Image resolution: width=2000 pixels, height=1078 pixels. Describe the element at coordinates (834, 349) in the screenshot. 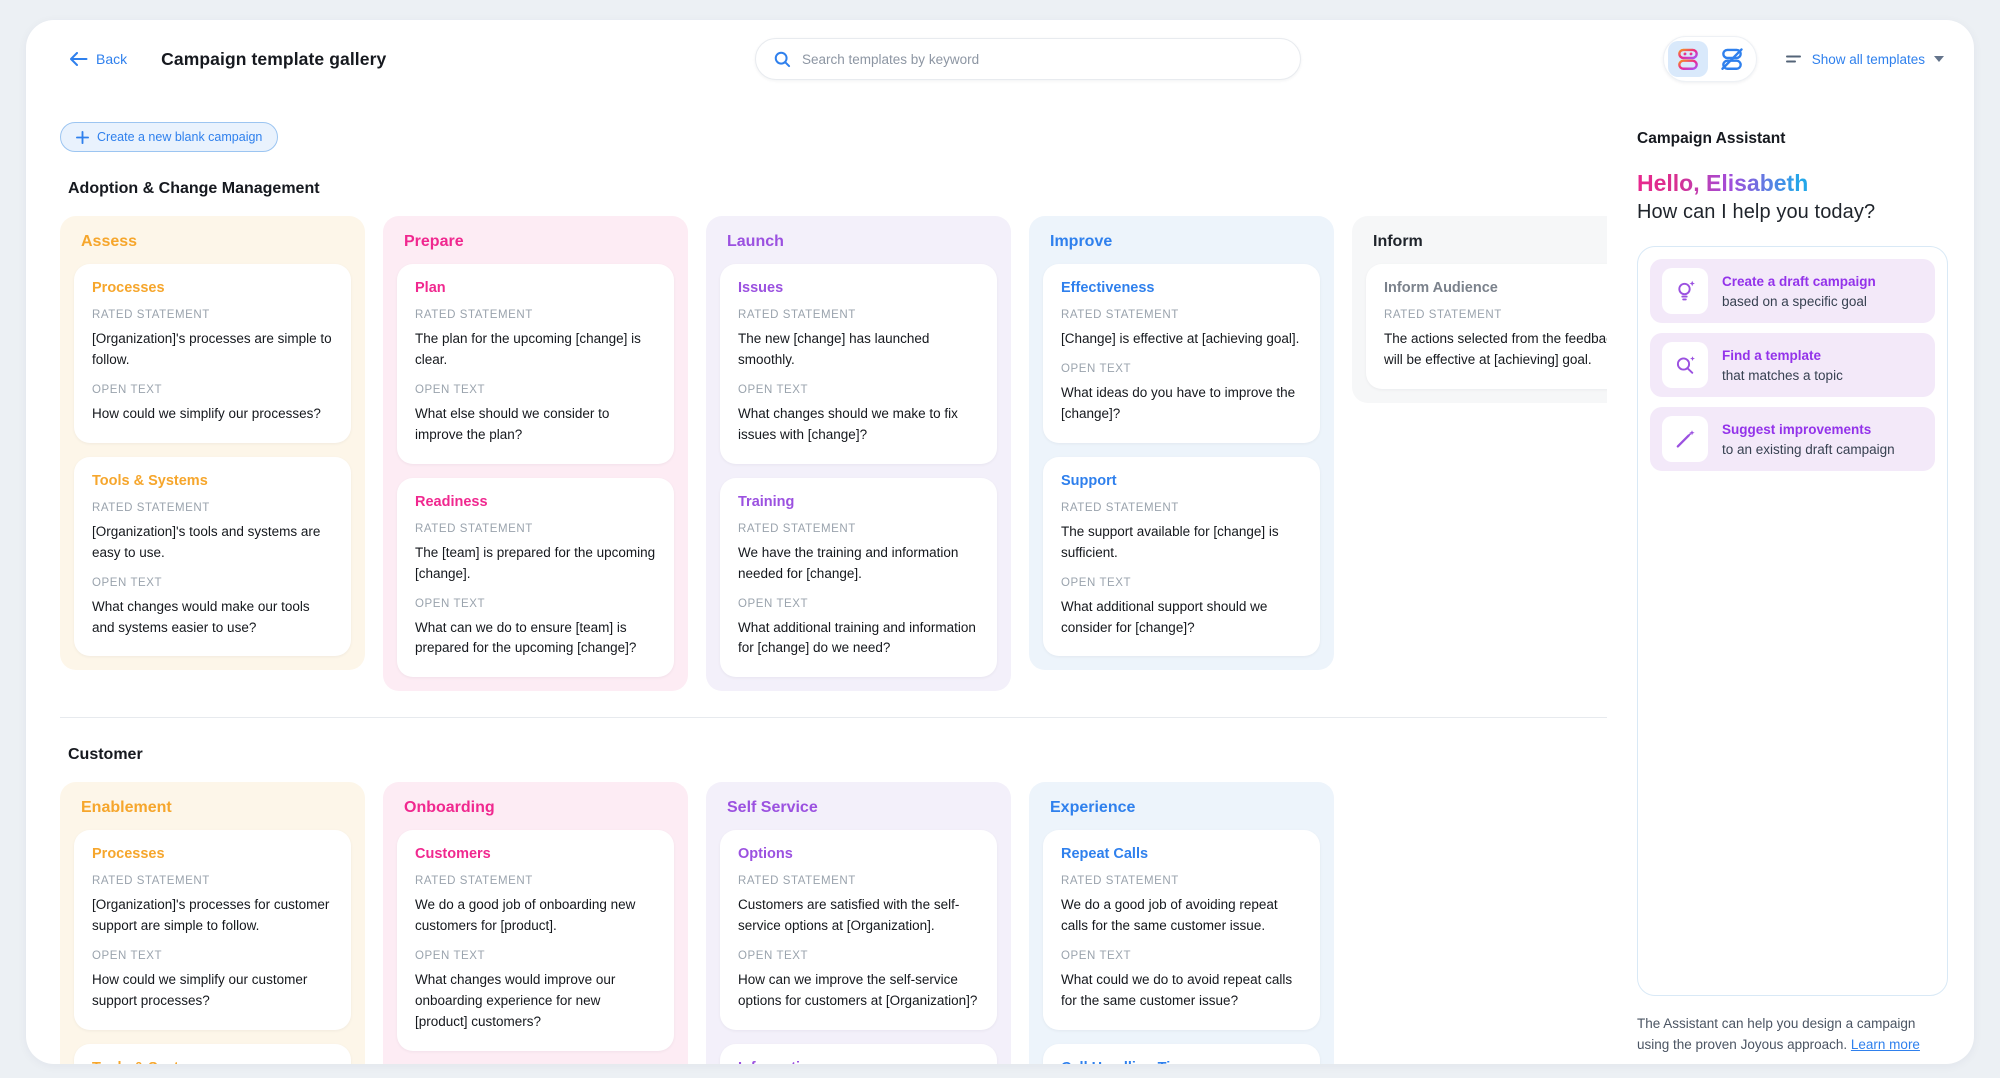

I see `rated-statement-text: The new [change] has launched smoothly.` at that location.